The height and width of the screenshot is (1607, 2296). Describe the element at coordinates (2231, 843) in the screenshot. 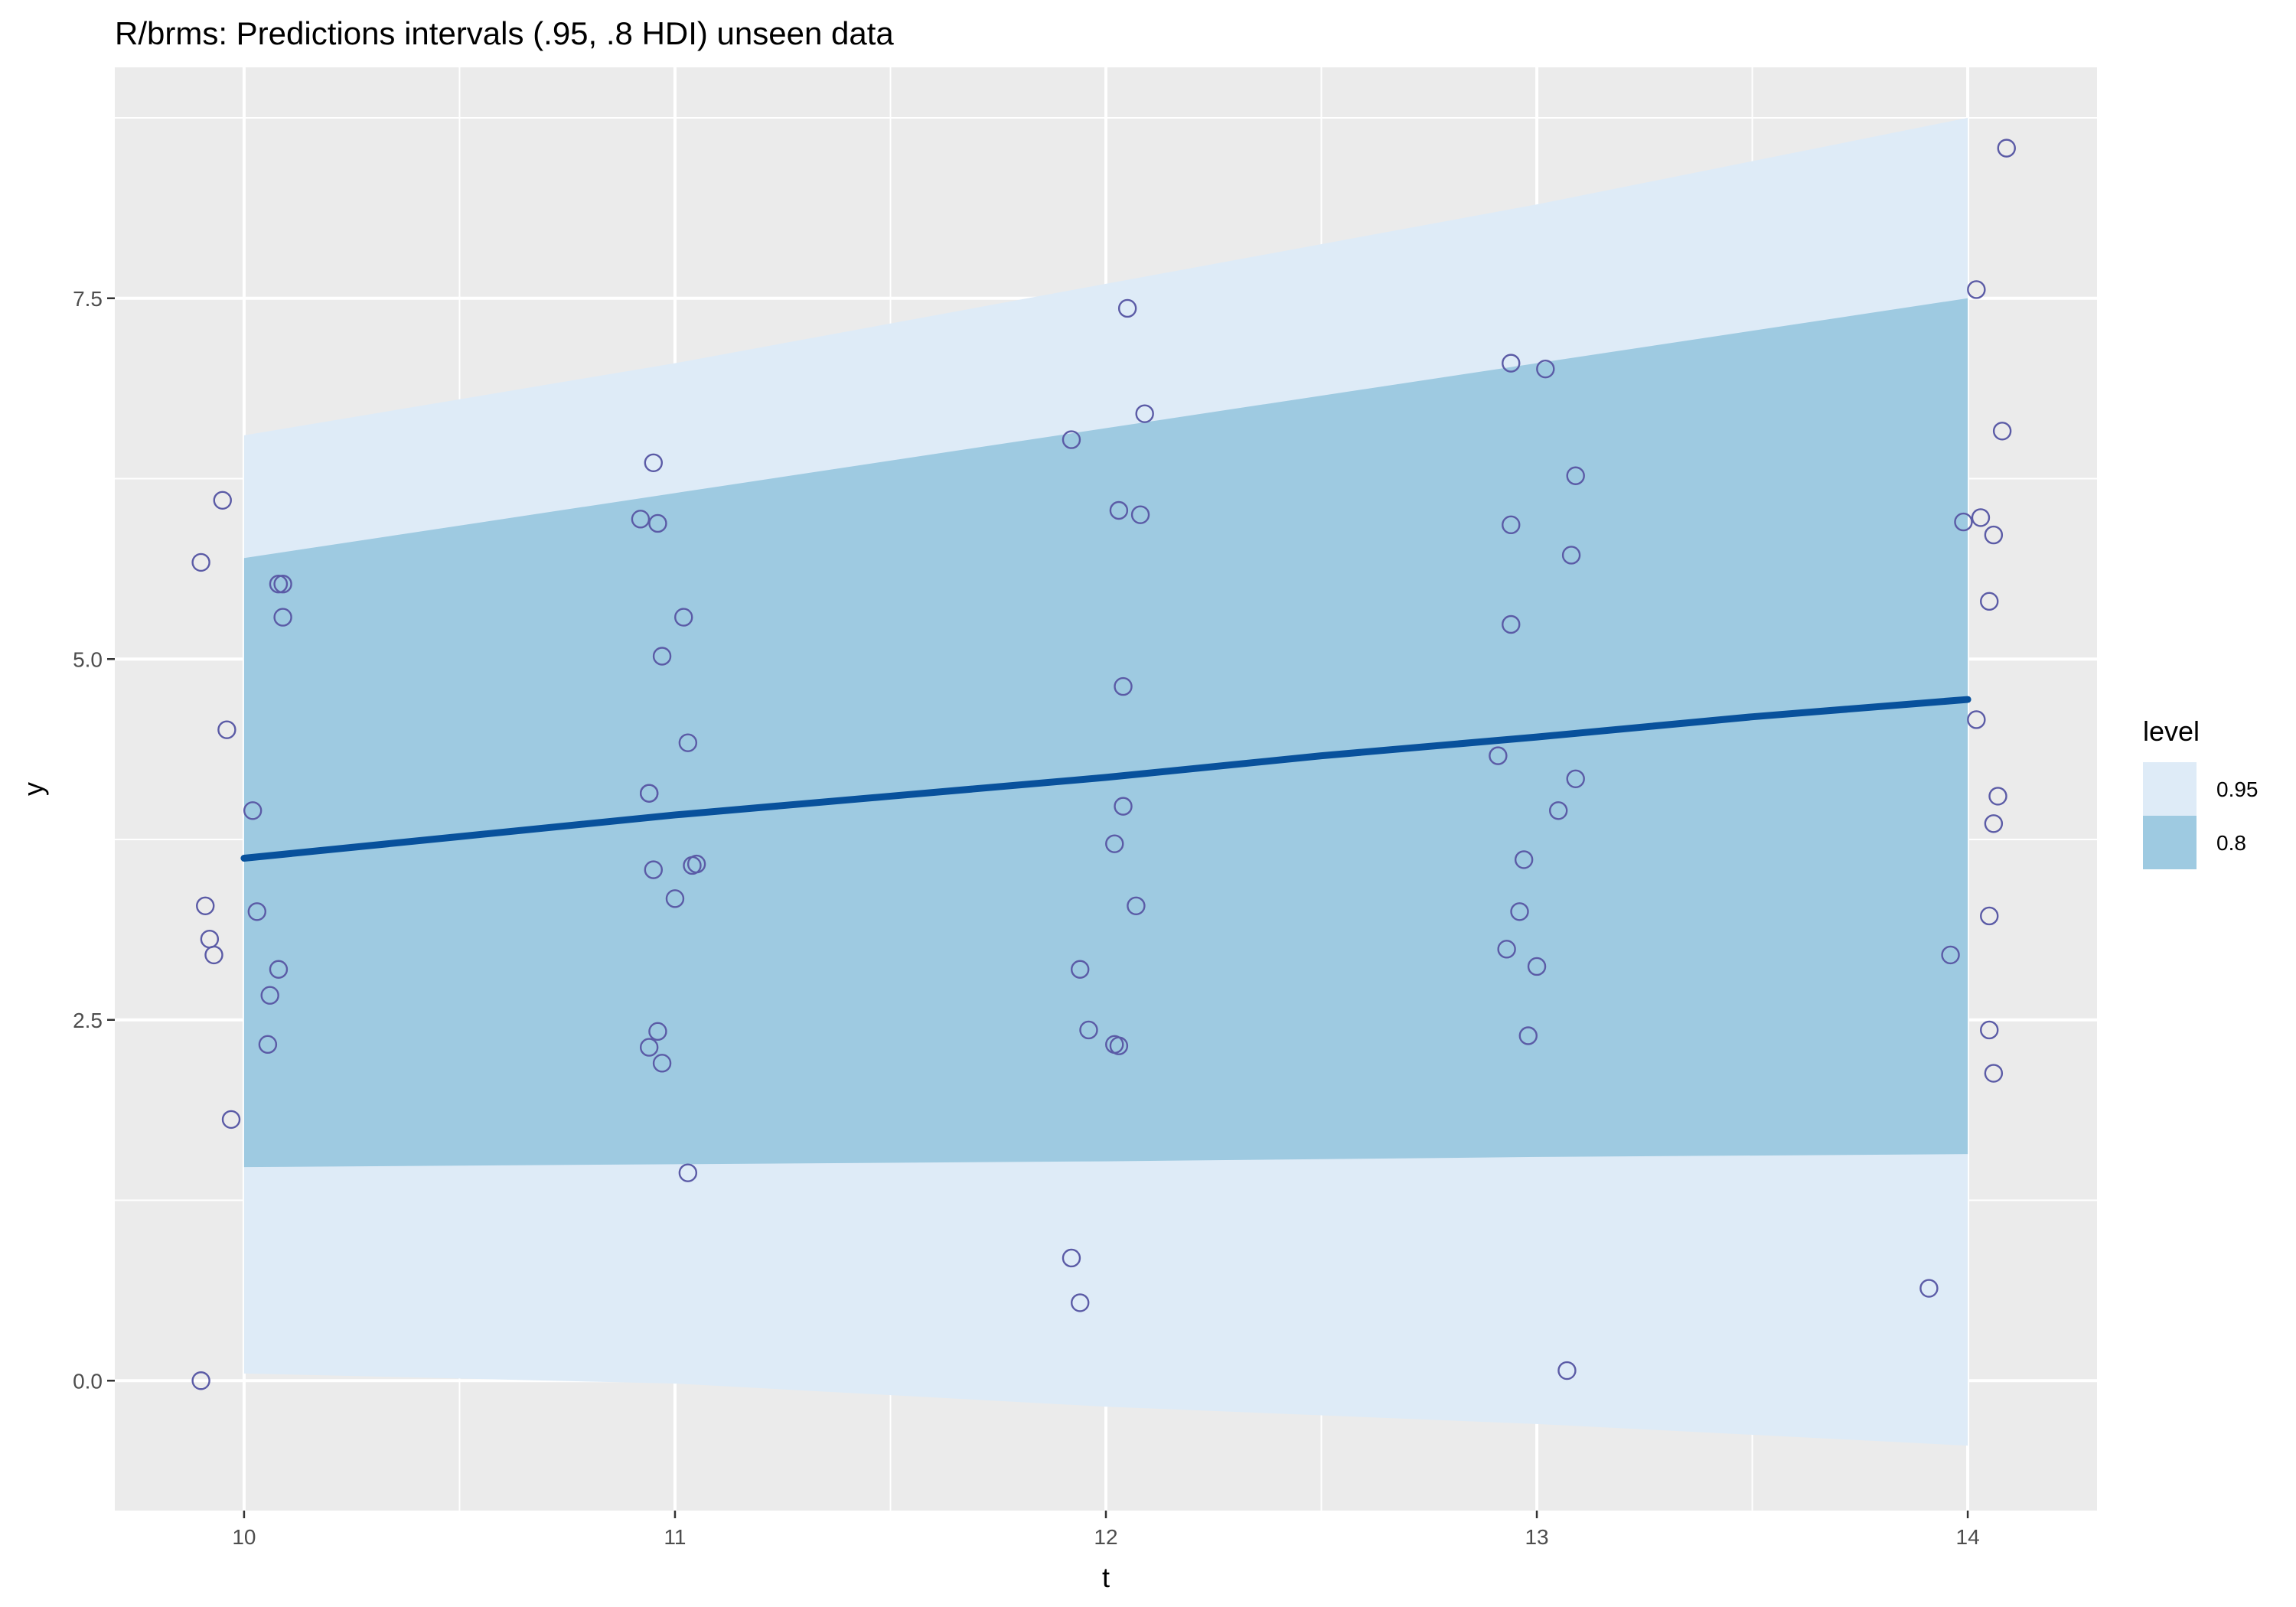

I see `legend-label-0.8: 0.8` at that location.